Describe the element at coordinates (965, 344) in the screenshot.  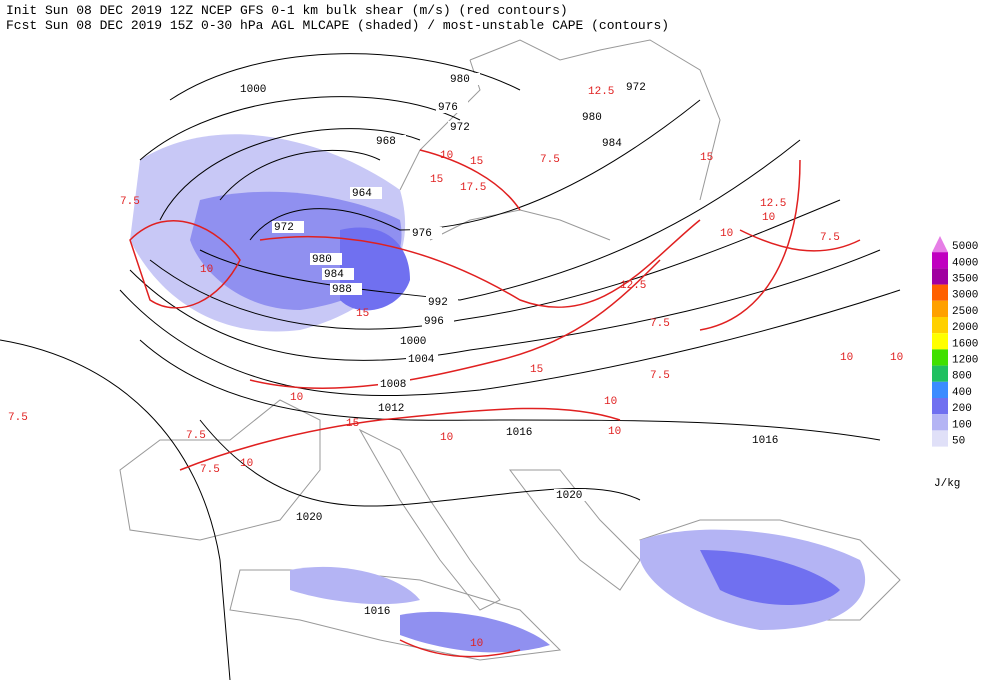
I see `legend-label: 1600` at that location.